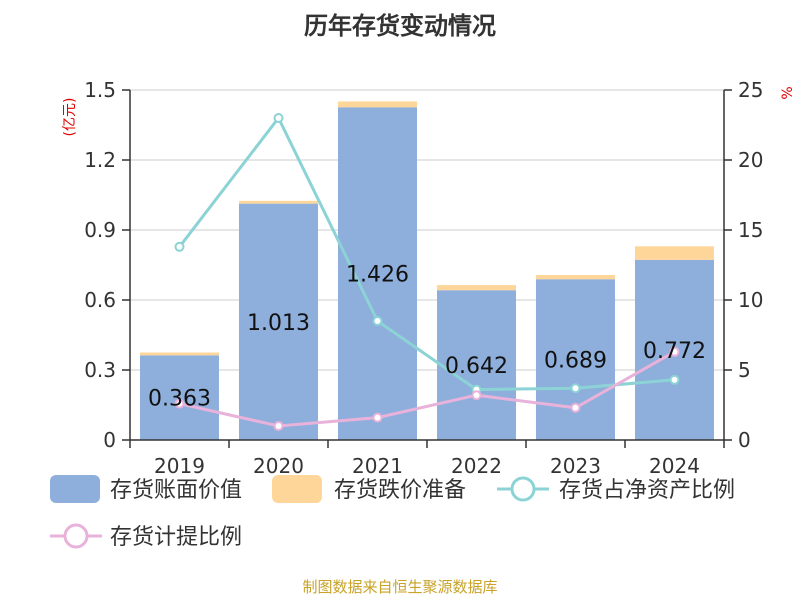 Image resolution: width=800 pixels, height=600 pixels. Describe the element at coordinates (744, 440) in the screenshot. I see `y-right-tick-label: 0` at that location.